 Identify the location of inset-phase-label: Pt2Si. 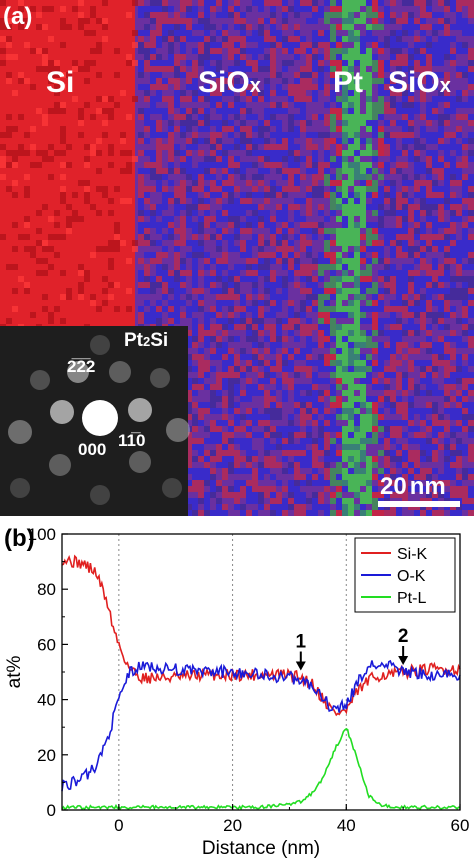
(146, 340).